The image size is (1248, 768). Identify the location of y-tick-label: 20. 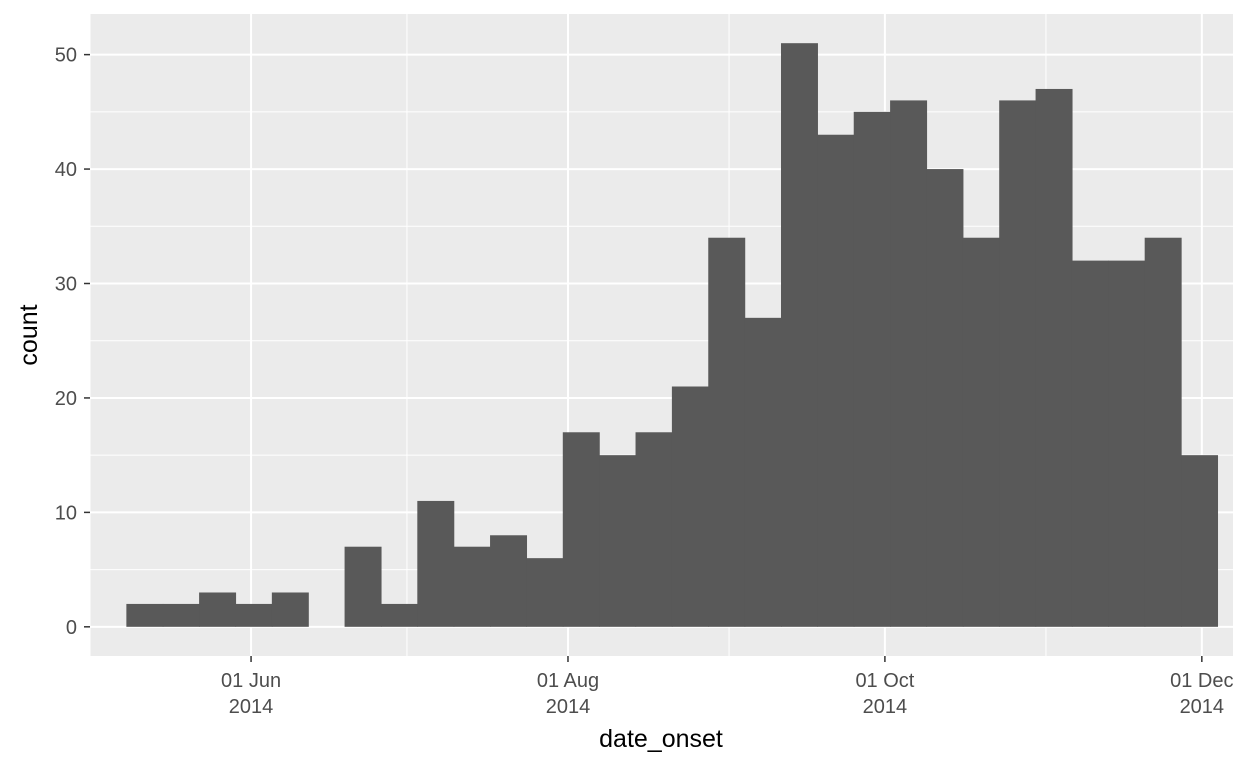
(66, 399).